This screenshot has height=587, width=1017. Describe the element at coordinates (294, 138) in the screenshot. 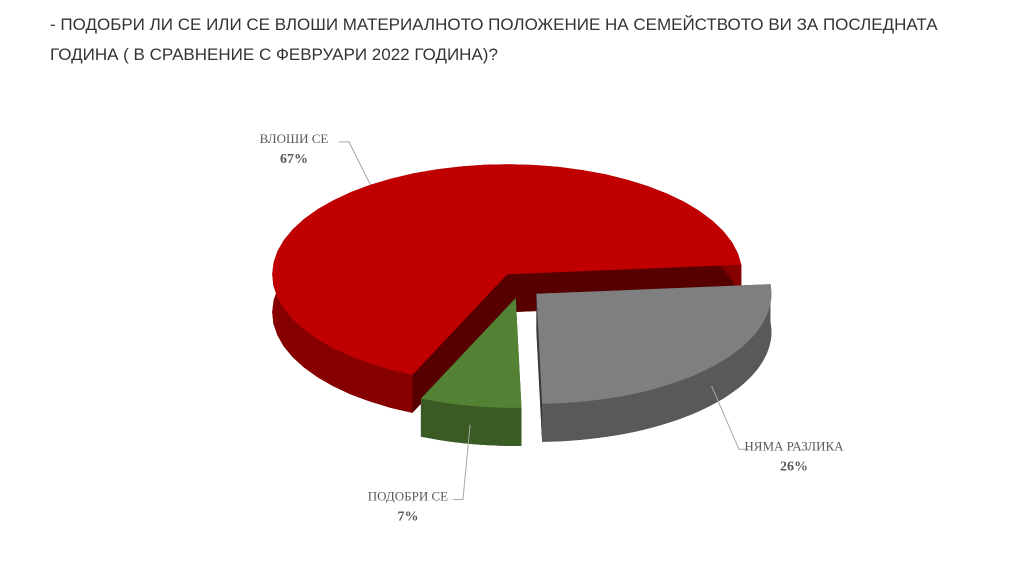

I see `data-label-category: ВЛОШИ СЕ` at that location.